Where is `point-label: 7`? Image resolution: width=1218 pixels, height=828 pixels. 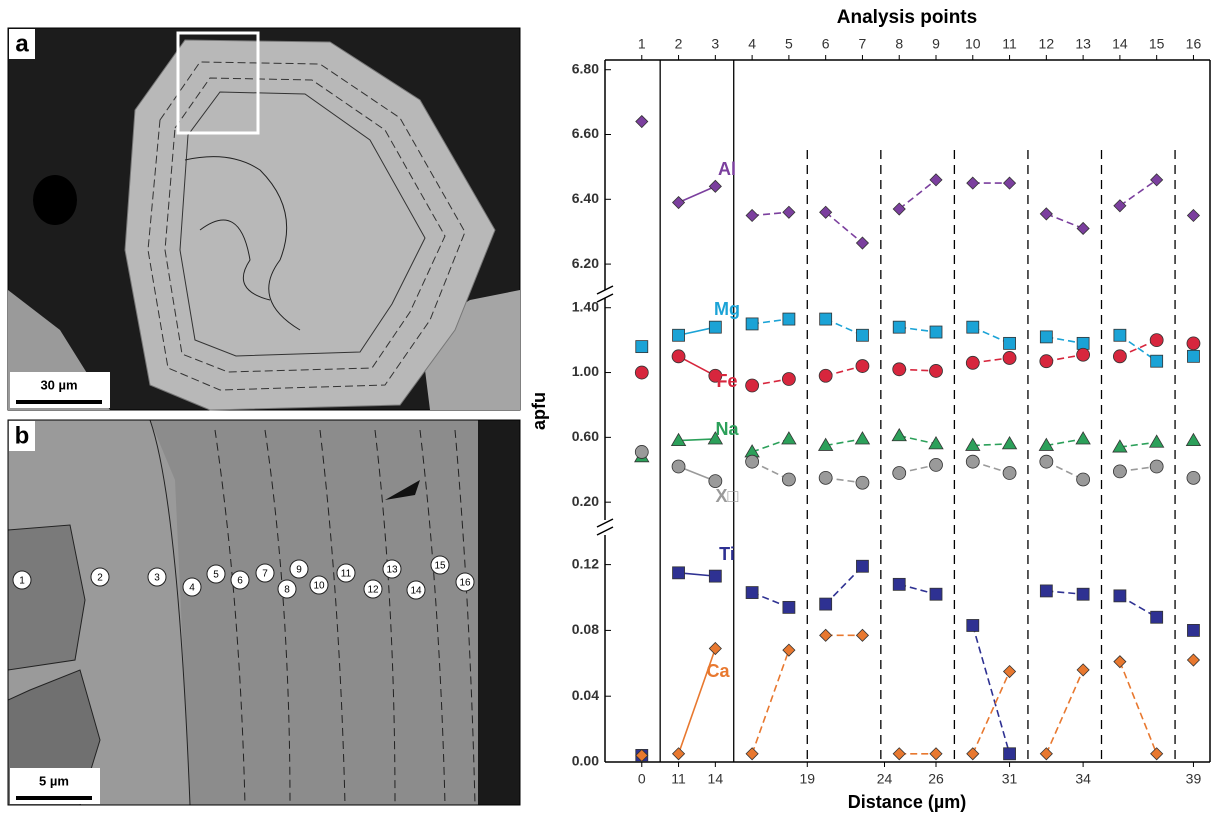
point-label: 7 is located at coordinates (265, 574).